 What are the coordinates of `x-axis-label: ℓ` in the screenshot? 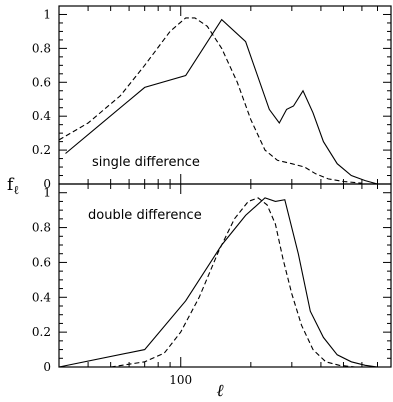 It's located at (219, 391).